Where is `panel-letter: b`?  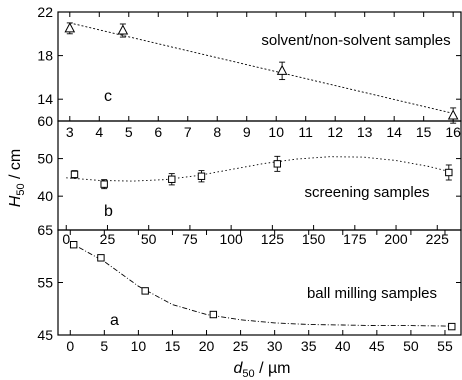 panel-letter: b is located at coordinates (108, 211).